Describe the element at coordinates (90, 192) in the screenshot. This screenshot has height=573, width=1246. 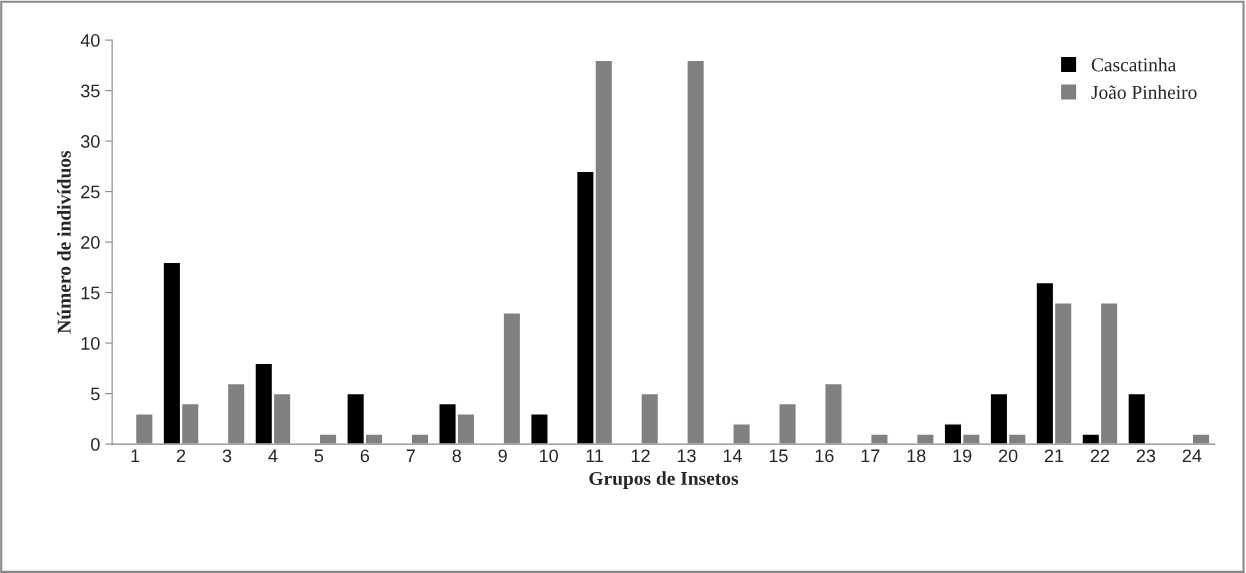
I see `y-tick-label: 25` at that location.